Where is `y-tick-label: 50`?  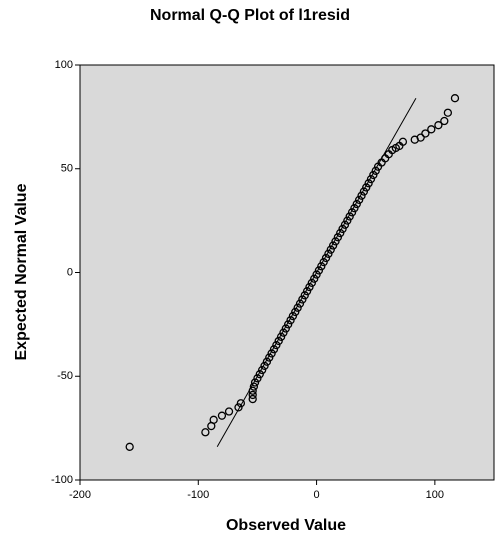
y-tick-label: 50 is located at coordinates (67, 169).